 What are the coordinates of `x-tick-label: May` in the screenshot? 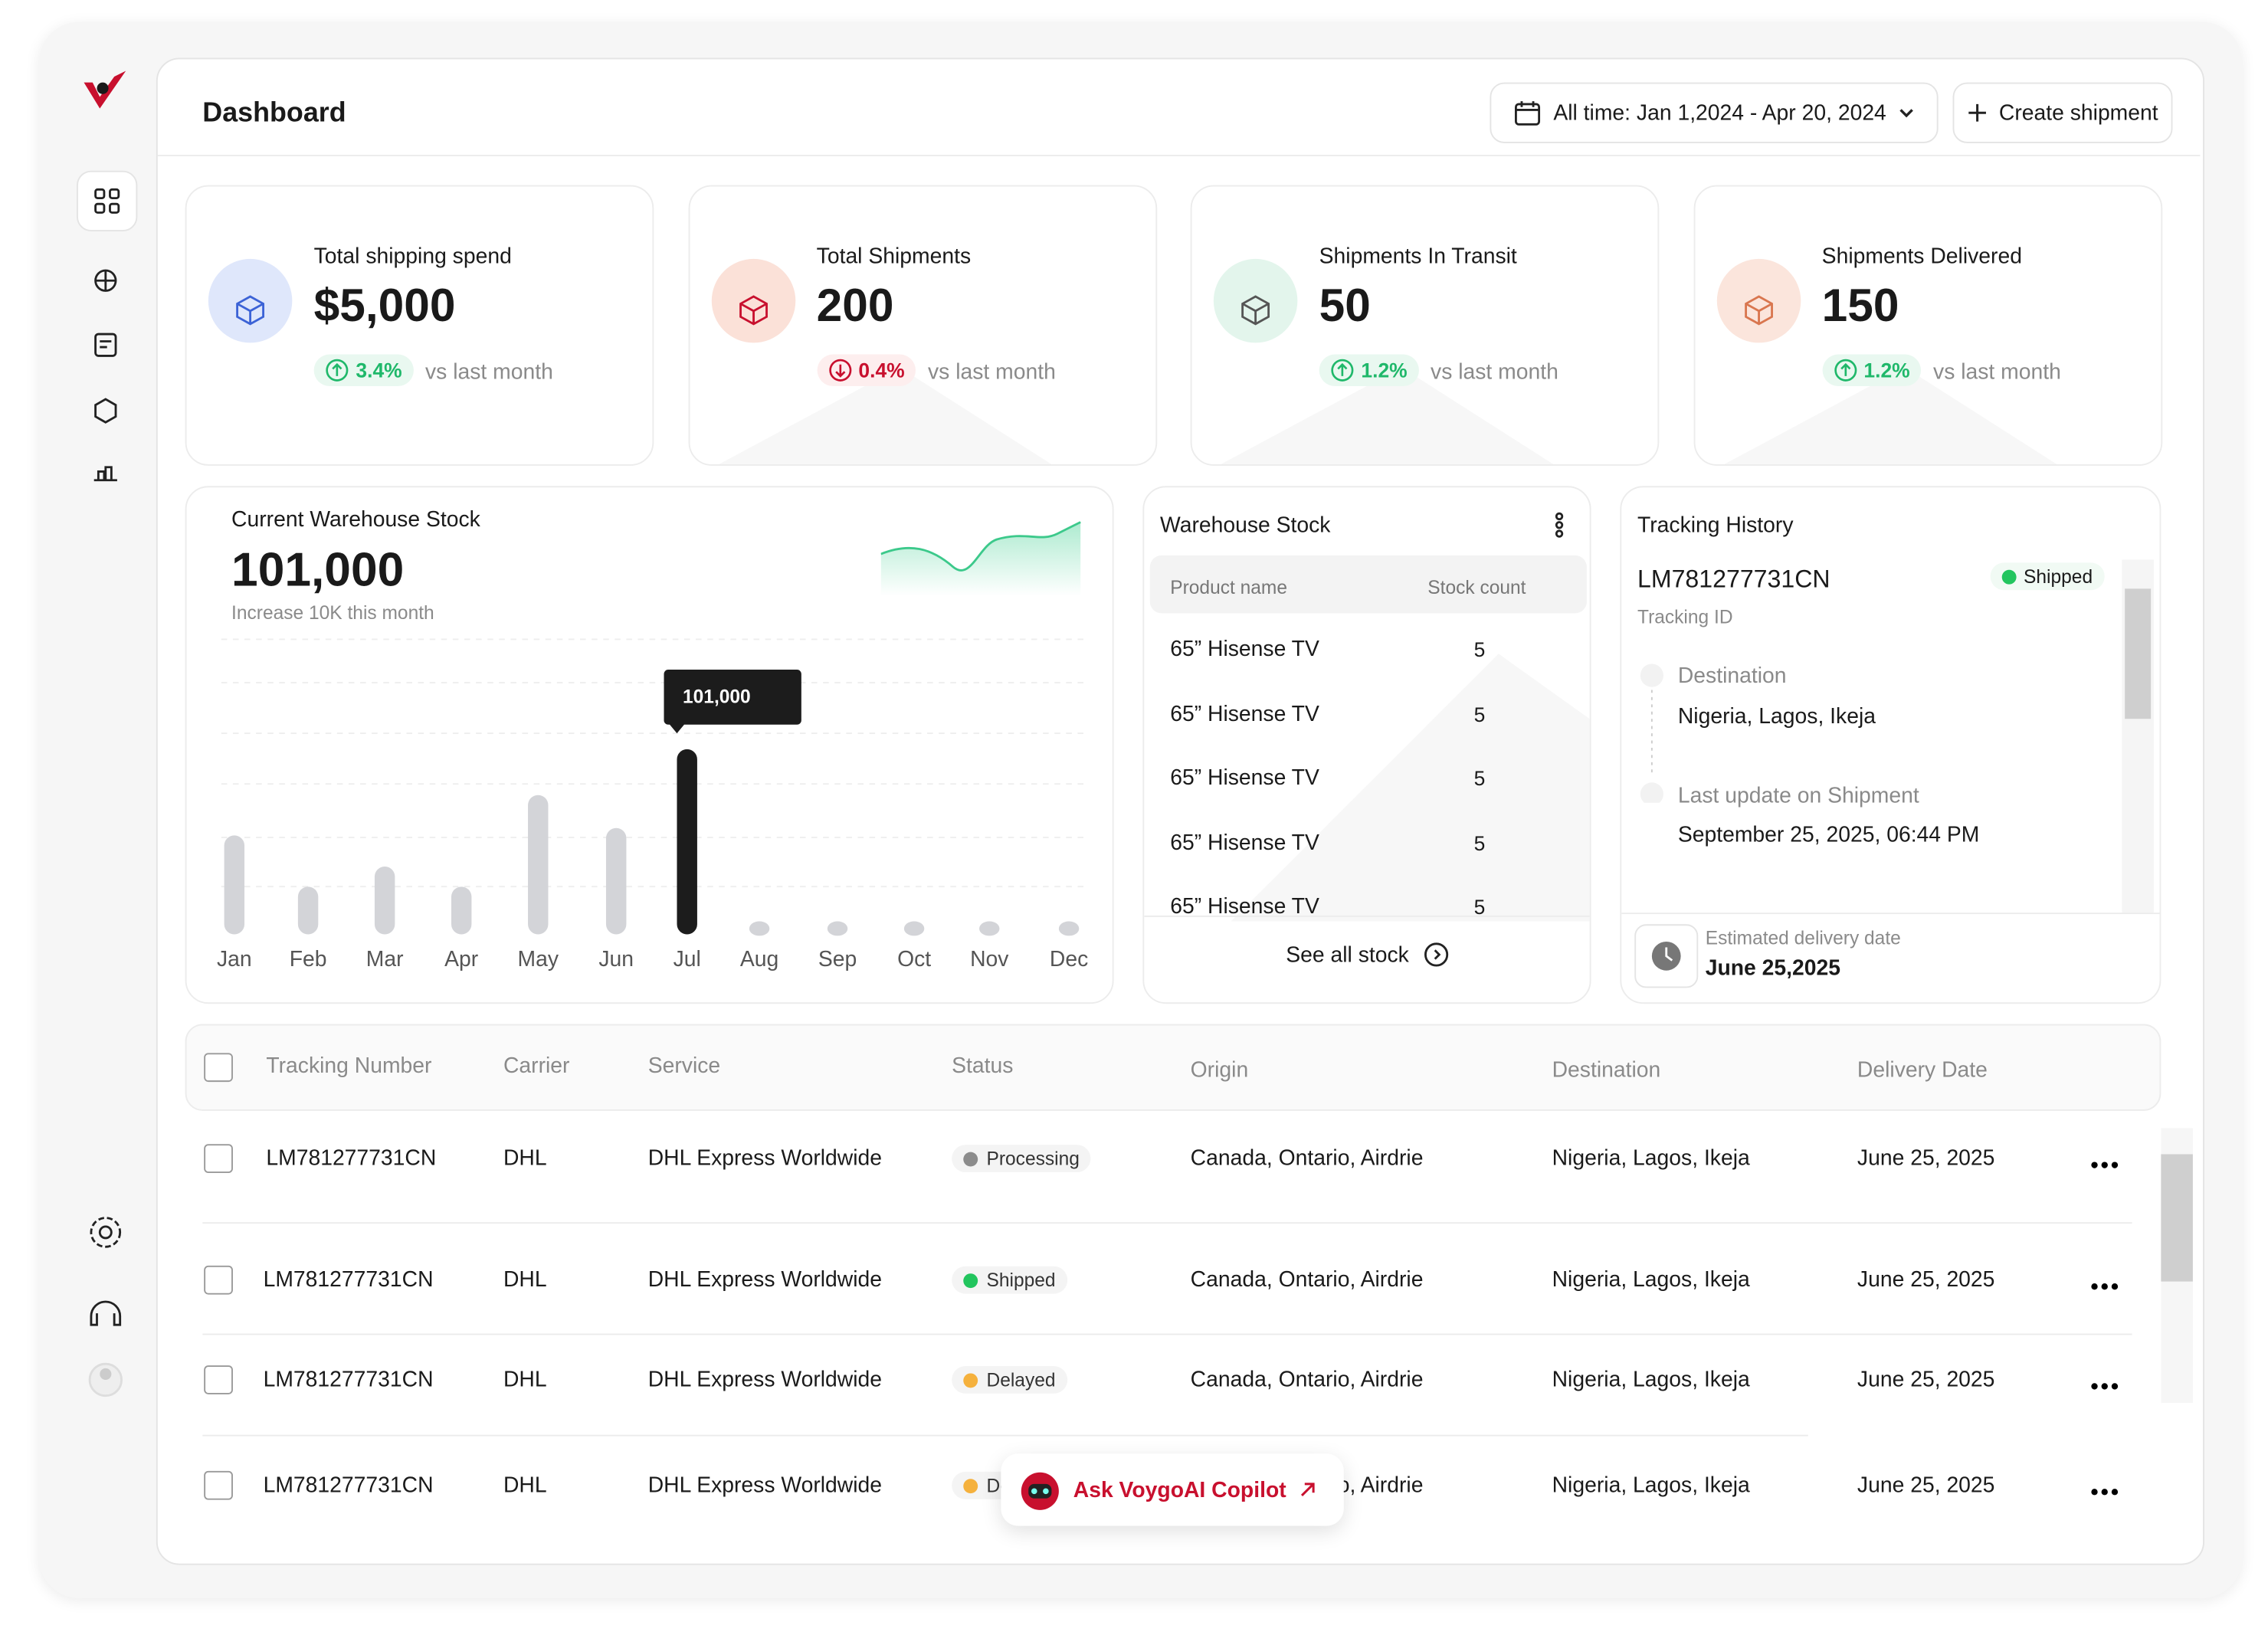 It's located at (538, 959).